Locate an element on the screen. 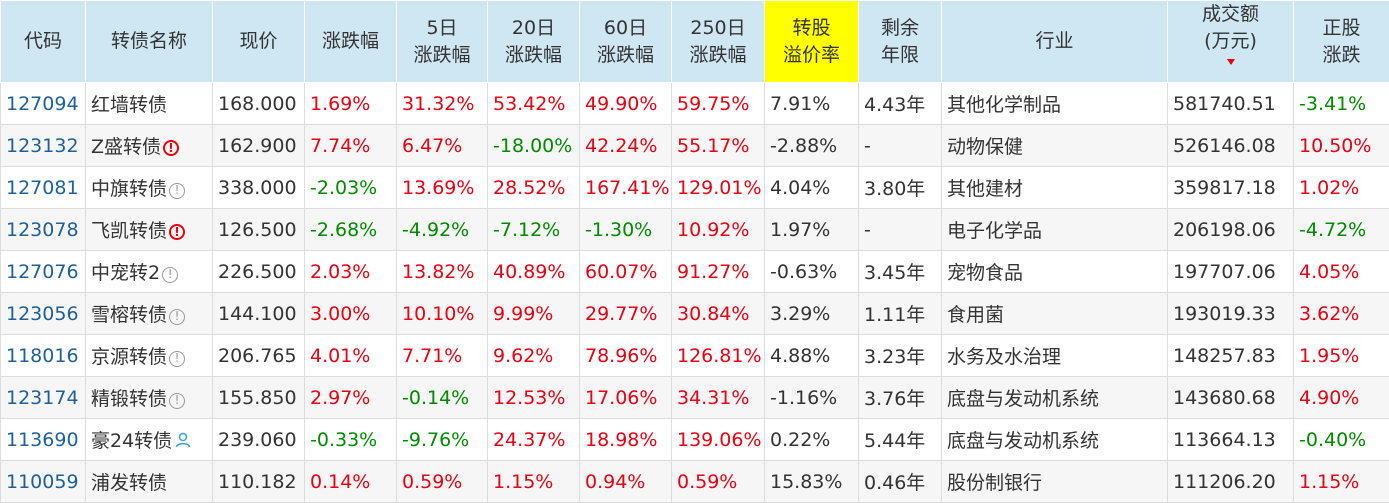  column-header-label: 涨跌 is located at coordinates (1341, 55).